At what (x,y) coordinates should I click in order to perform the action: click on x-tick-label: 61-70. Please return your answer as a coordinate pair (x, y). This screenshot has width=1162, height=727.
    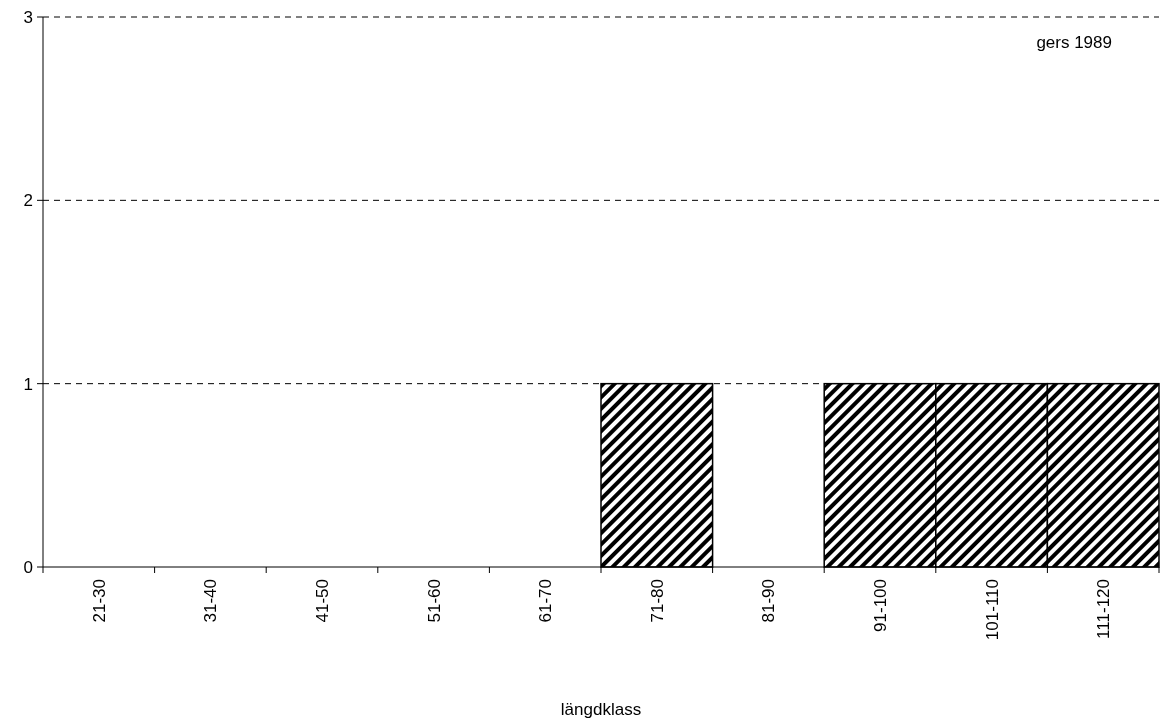
    Looking at the image, I should click on (546, 601).